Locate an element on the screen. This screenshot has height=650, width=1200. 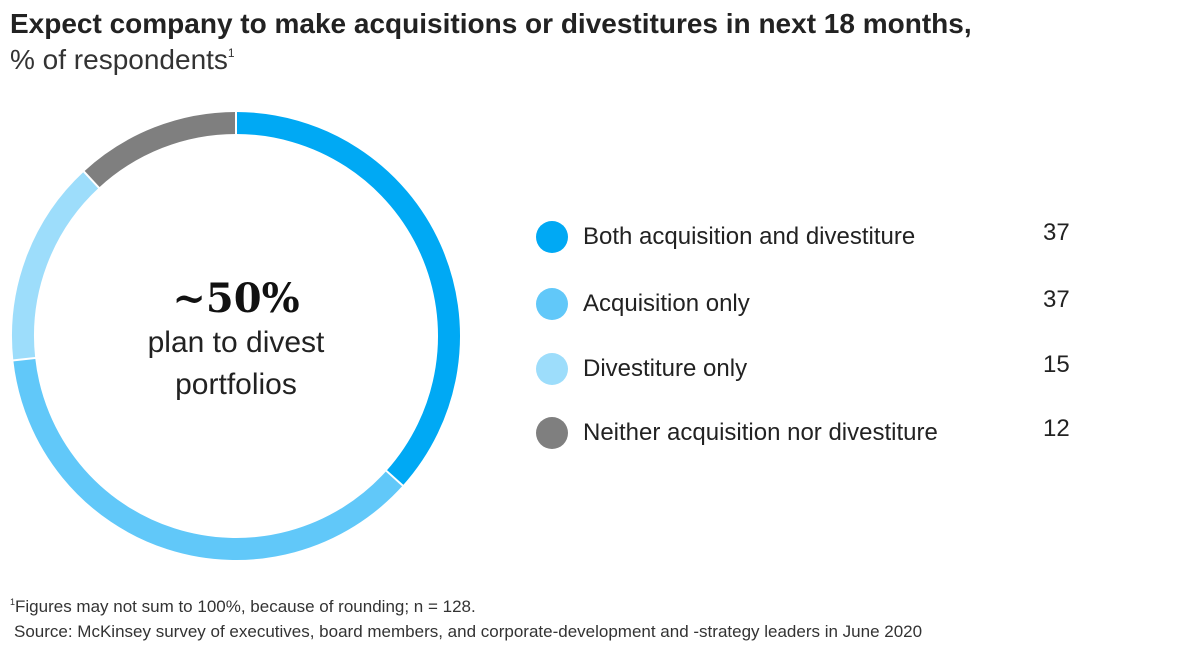
legend-label: Divestiture only is located at coordinates (665, 368).